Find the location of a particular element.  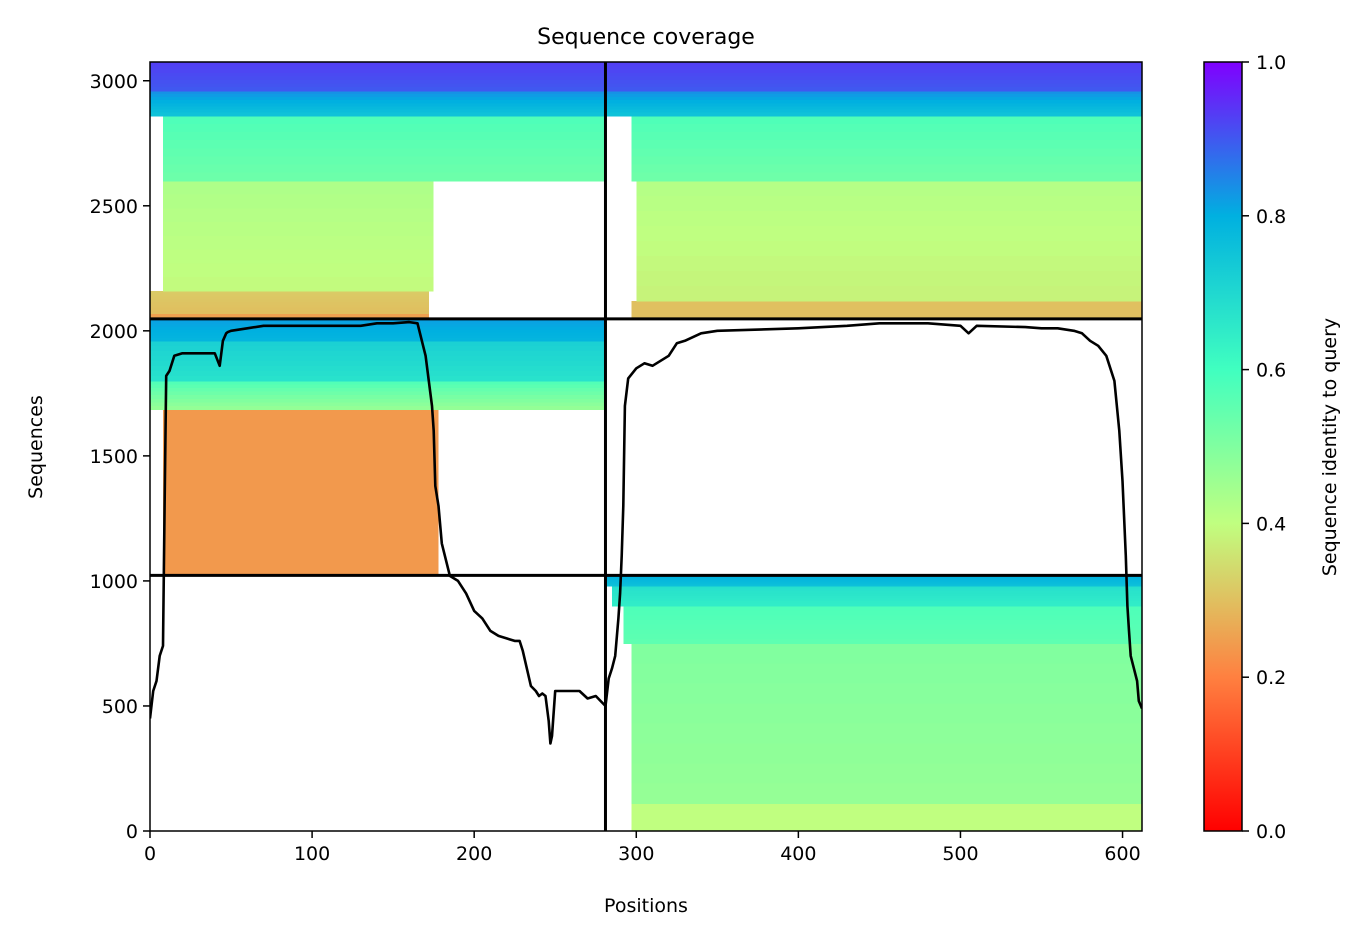

y-tick-label: 0 is located at coordinates (132, 832).